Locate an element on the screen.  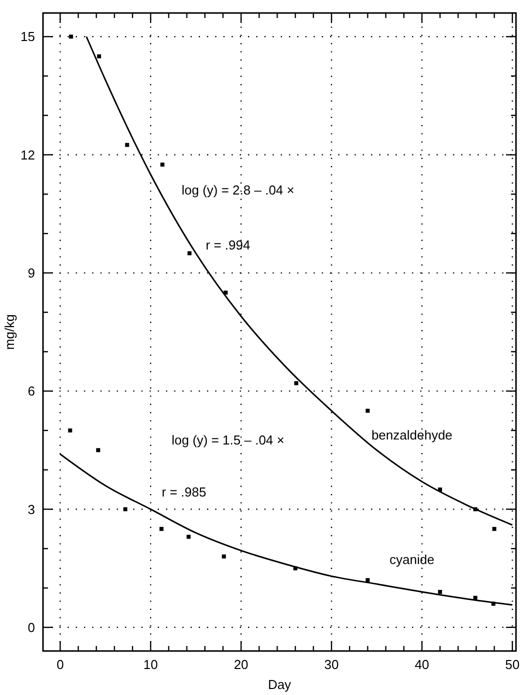
y-tick-label: 9 is located at coordinates (31, 272).